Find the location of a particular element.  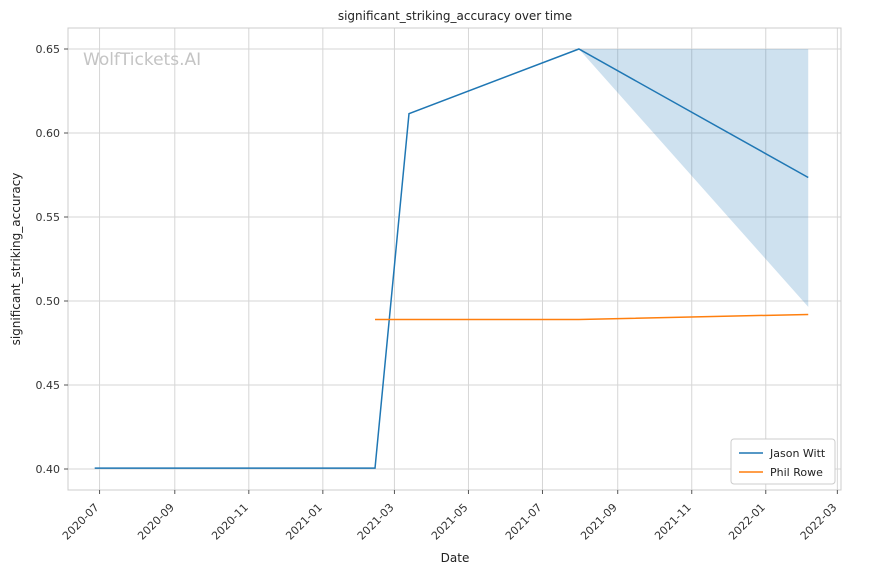

y-tick-label: 0.65 is located at coordinates (48, 49).